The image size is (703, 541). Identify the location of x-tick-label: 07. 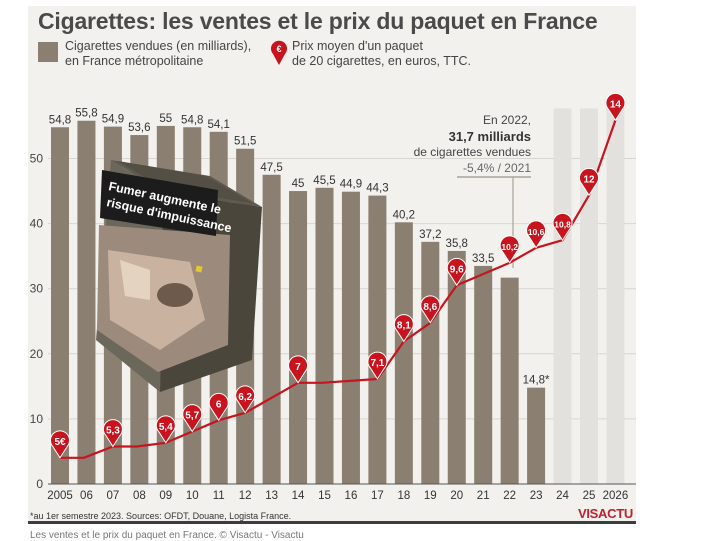
(113, 496).